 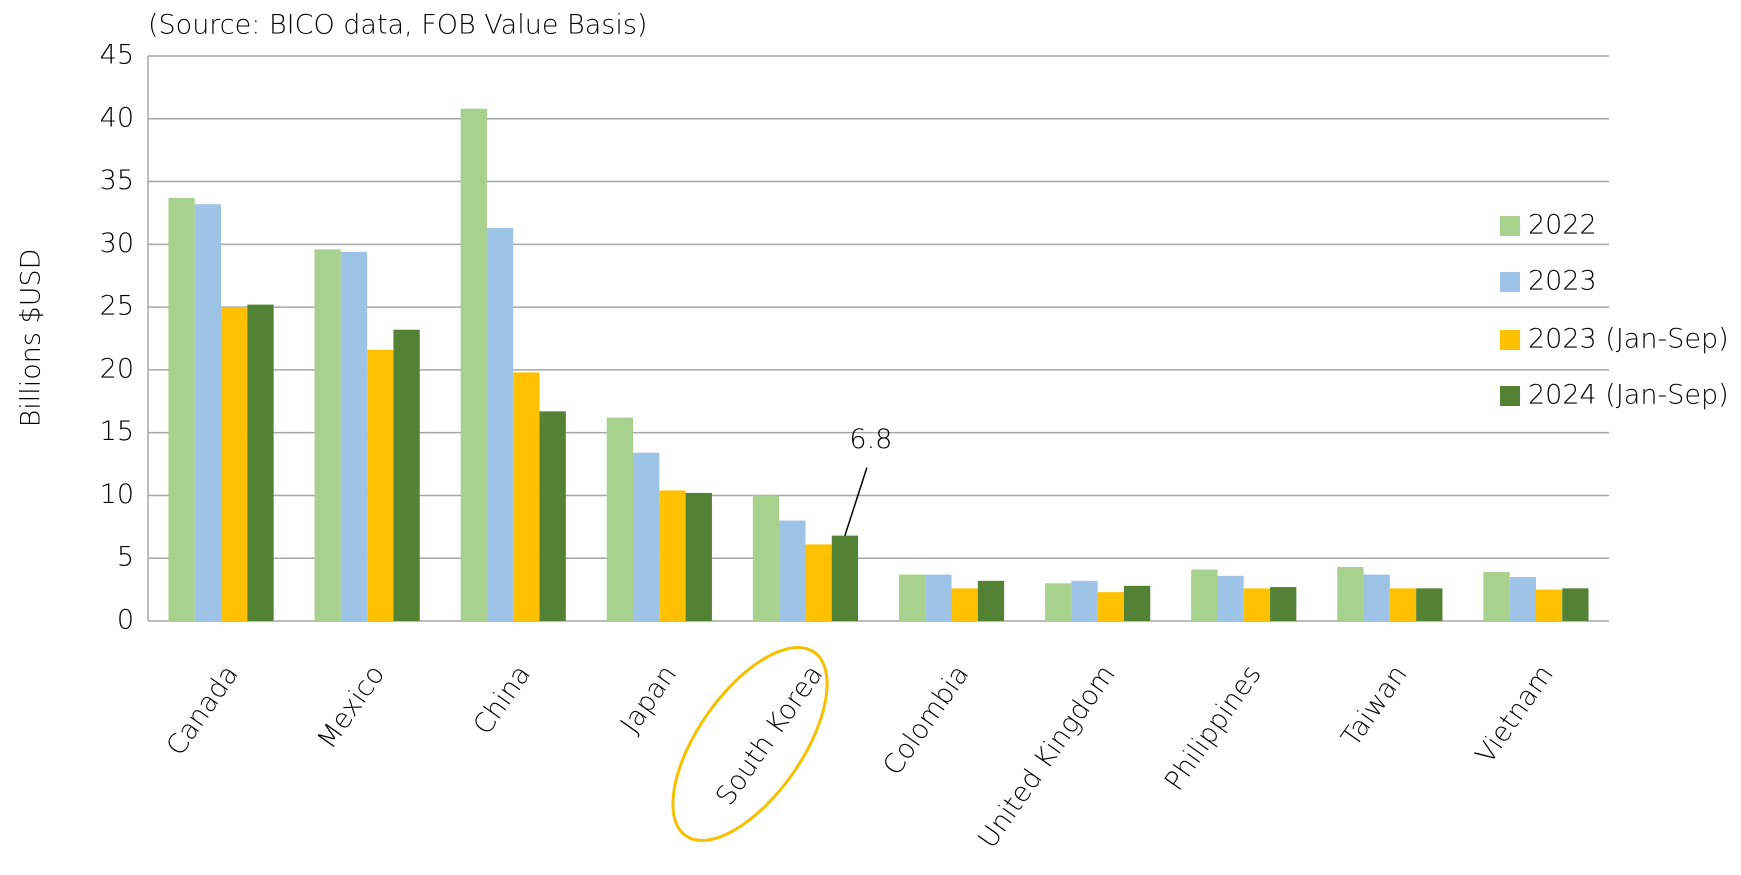 I want to click on x-tick-label: Japan, so click(x=649, y=699).